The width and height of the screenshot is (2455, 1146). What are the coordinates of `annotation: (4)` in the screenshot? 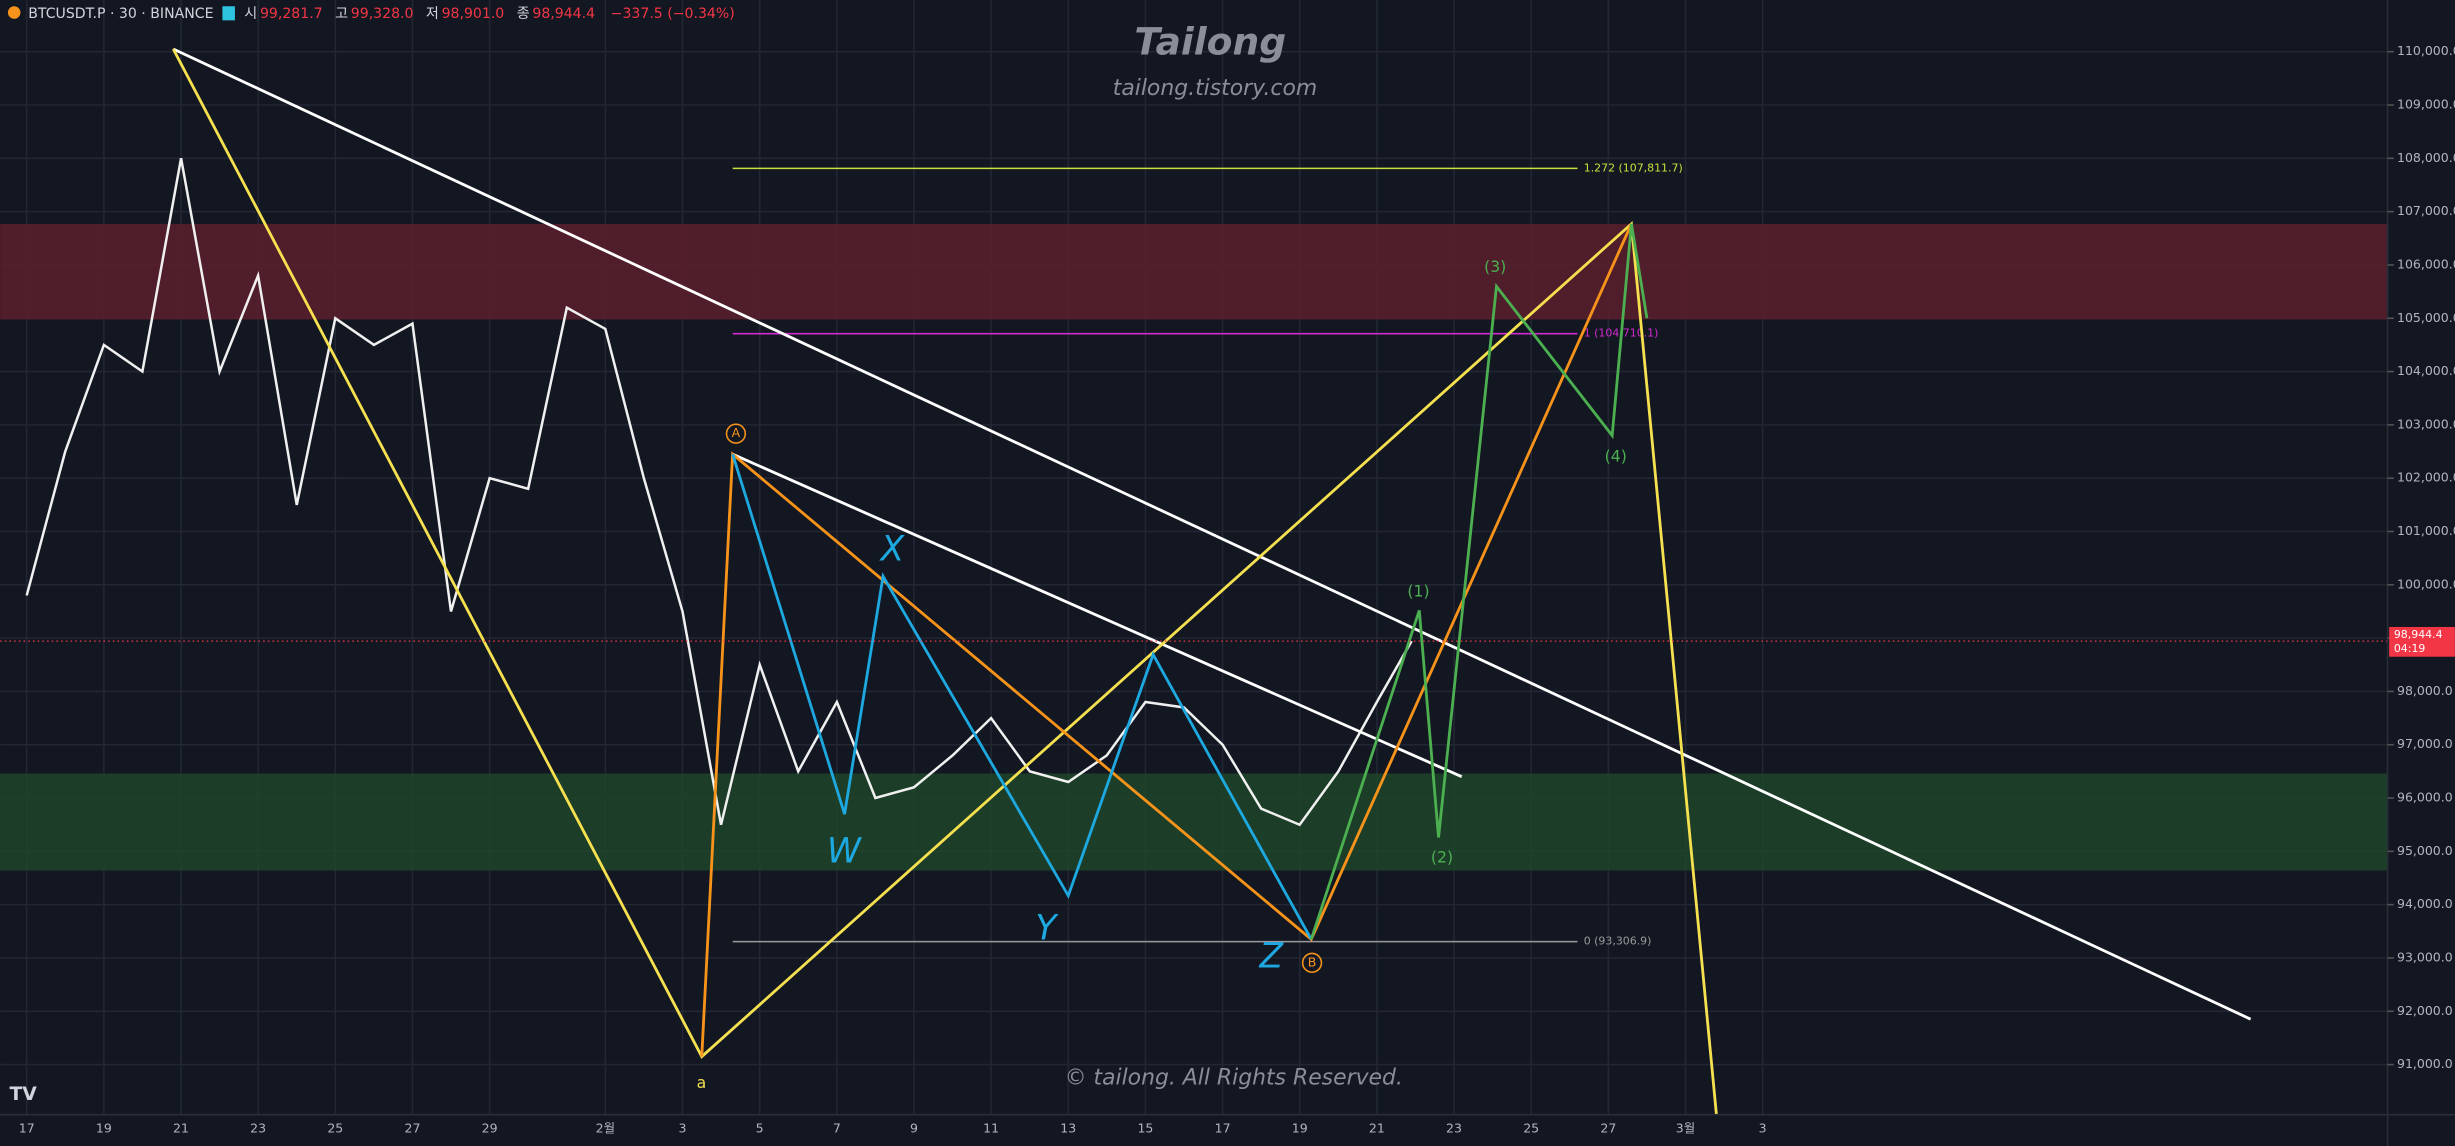 It's located at (1616, 456).